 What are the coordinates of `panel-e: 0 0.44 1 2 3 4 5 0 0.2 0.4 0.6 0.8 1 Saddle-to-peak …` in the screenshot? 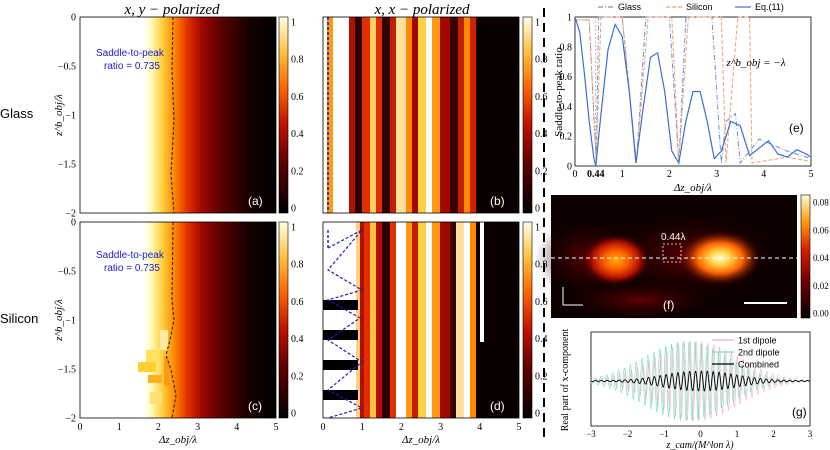 It's located at (683, 98).